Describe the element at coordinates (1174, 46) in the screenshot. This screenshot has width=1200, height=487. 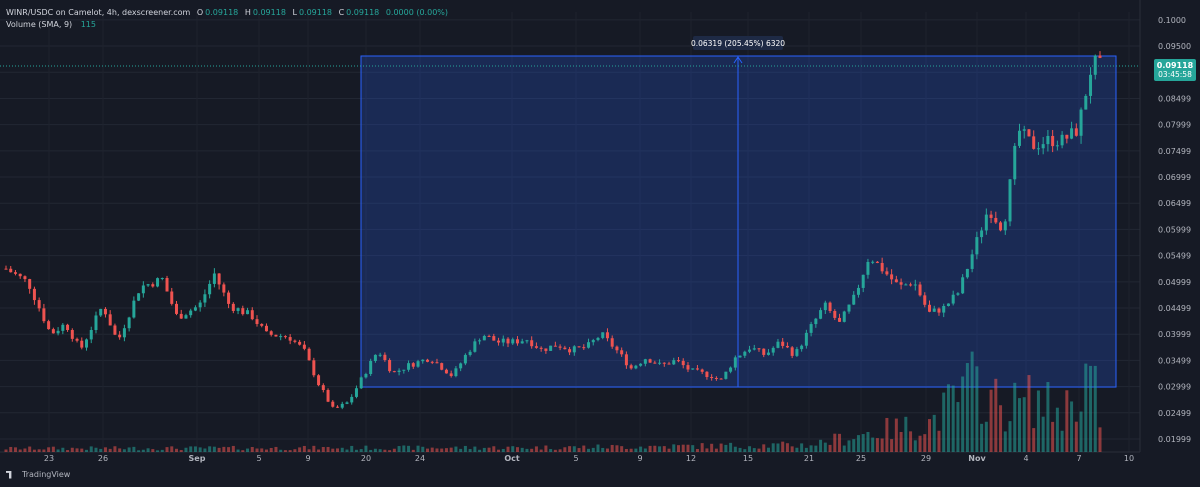
I see `y-tick-label: 0.09500` at that location.